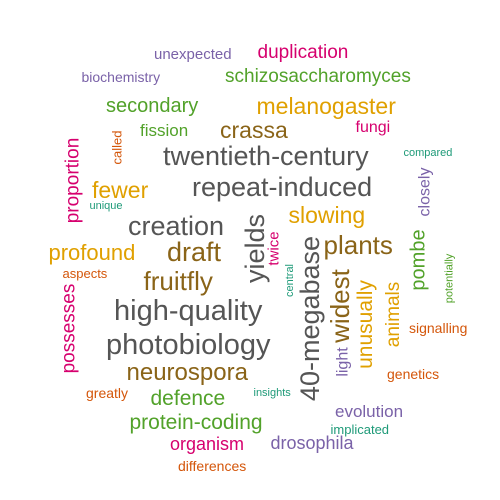 The width and height of the screenshot is (500, 500). What do you see at coordinates (303, 52) in the screenshot?
I see `word-duplication: duplication` at bounding box center [303, 52].